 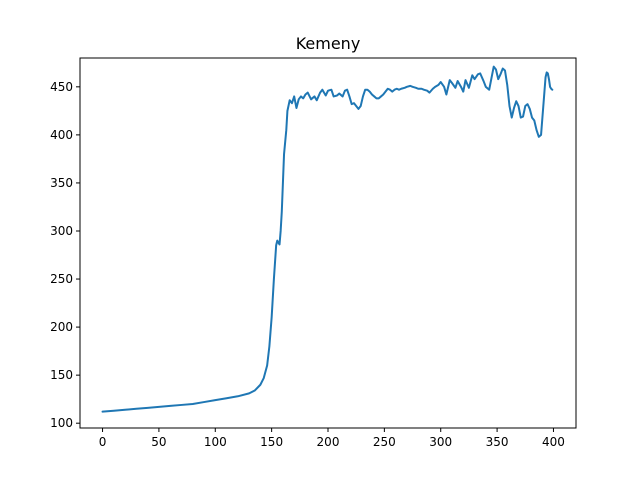 I want to click on y-tick-label: 100, so click(x=61, y=423).